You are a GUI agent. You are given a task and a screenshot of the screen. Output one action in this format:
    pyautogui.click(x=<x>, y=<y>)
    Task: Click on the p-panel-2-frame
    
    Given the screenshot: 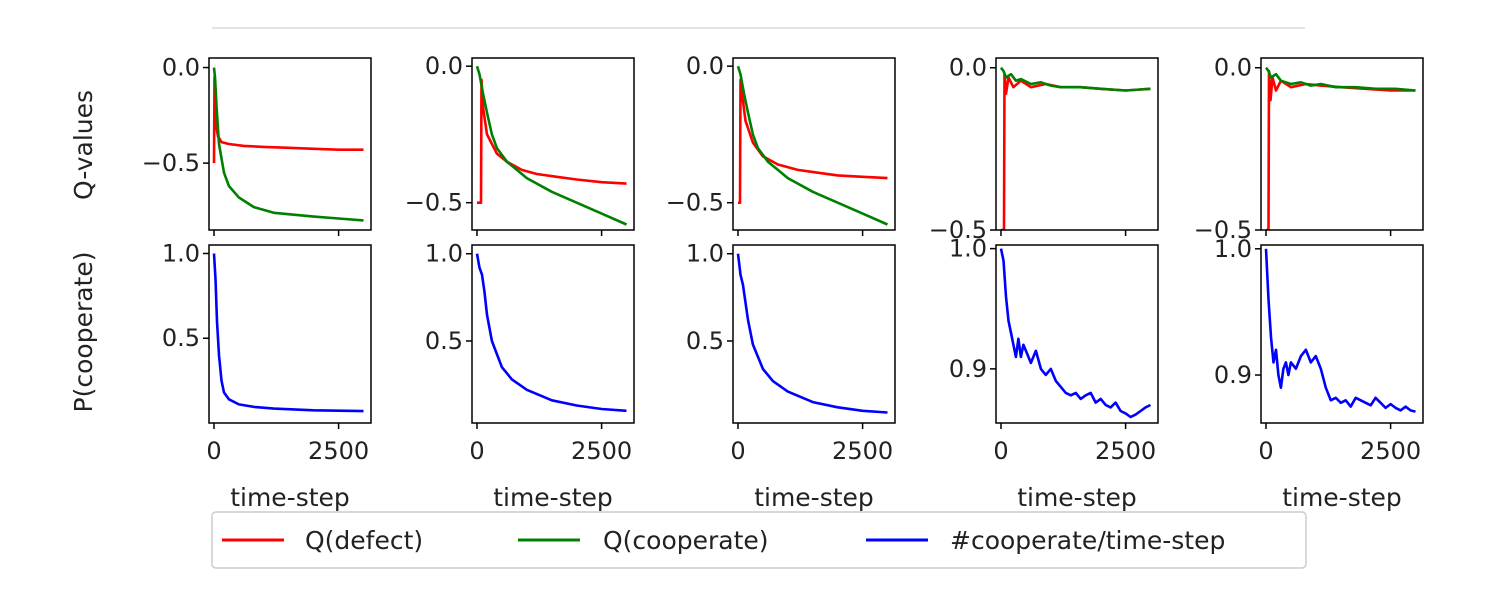 What is the action you would take?
    pyautogui.click(x=553, y=334)
    